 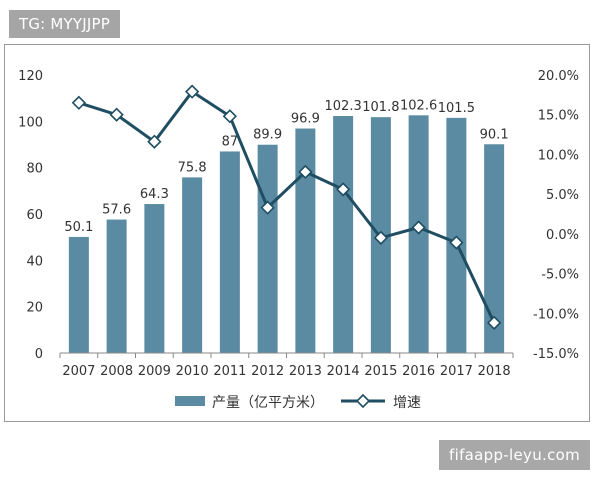 I want to click on y-right-tick-label: -15.0%, so click(x=556, y=354).